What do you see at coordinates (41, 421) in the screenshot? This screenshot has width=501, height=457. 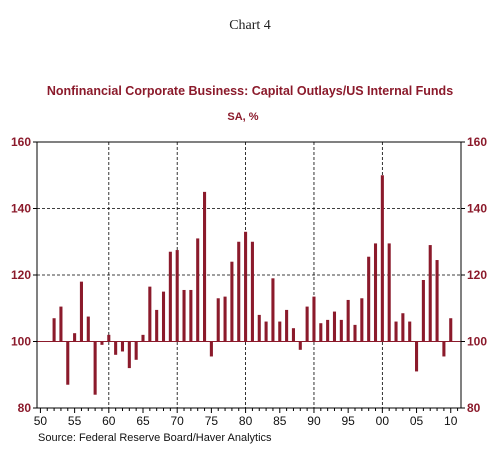 I see `x-tick-label: 50` at bounding box center [41, 421].